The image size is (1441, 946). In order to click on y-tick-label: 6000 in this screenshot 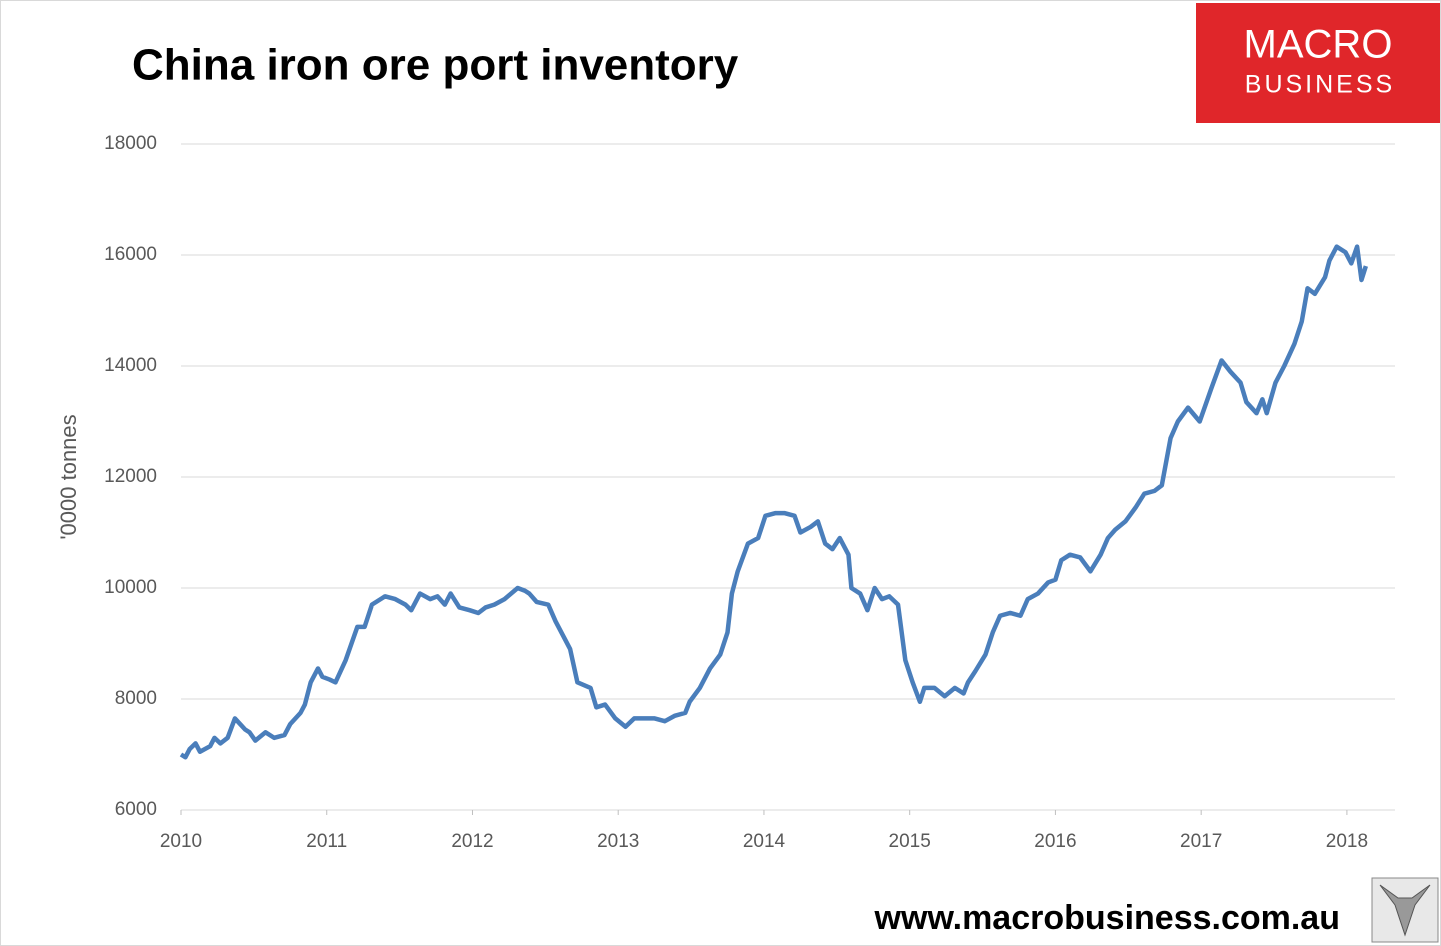, I will do `click(136, 809)`.